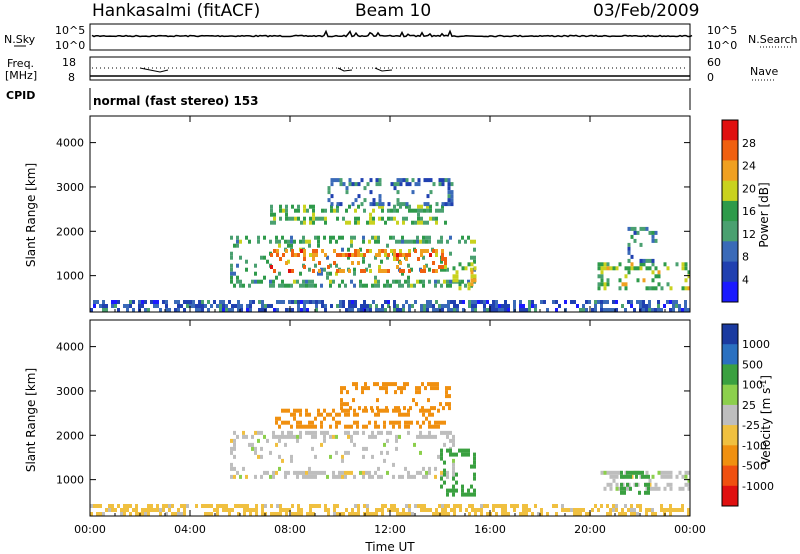 This screenshot has width=800, height=554. What do you see at coordinates (31, 215) in the screenshot?
I see `power-ylabel: Slant Range [km]` at bounding box center [31, 215].